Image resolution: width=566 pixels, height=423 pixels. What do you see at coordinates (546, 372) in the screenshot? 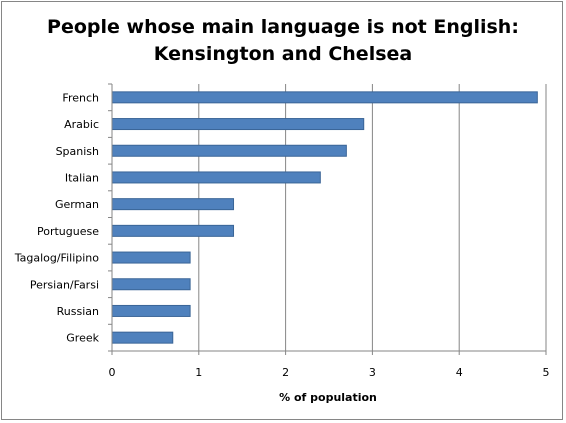
I see `x-tick-label: 5` at bounding box center [546, 372].